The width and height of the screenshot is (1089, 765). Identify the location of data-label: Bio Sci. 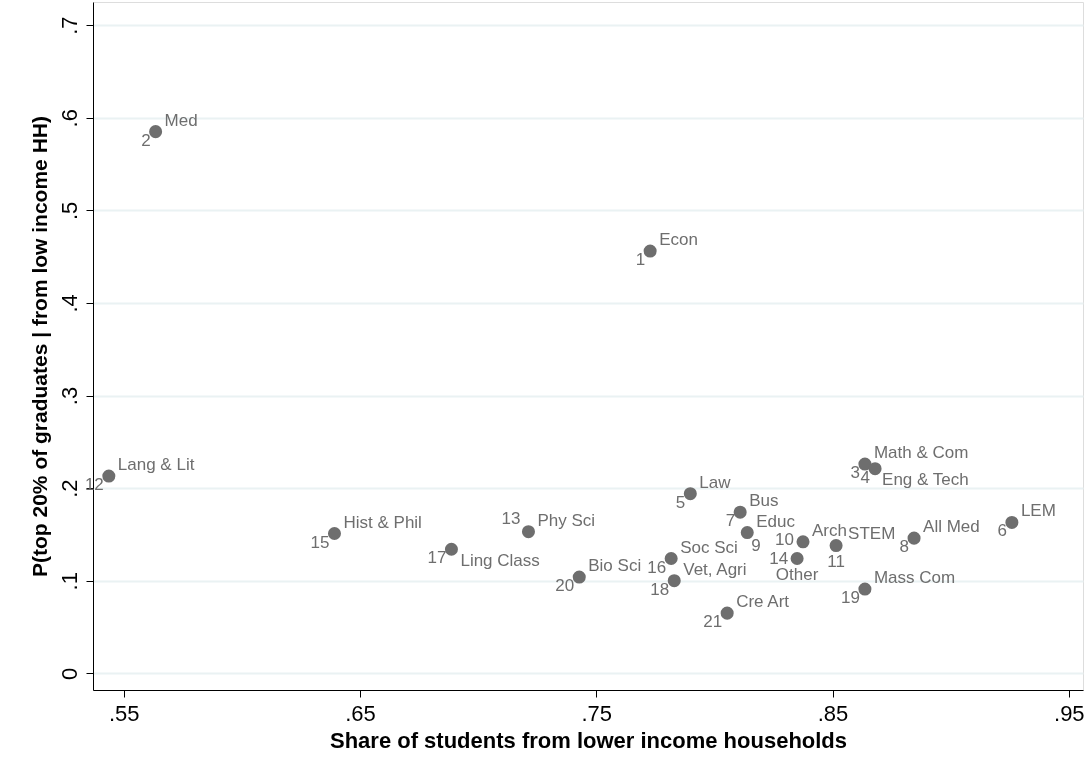
(615, 566).